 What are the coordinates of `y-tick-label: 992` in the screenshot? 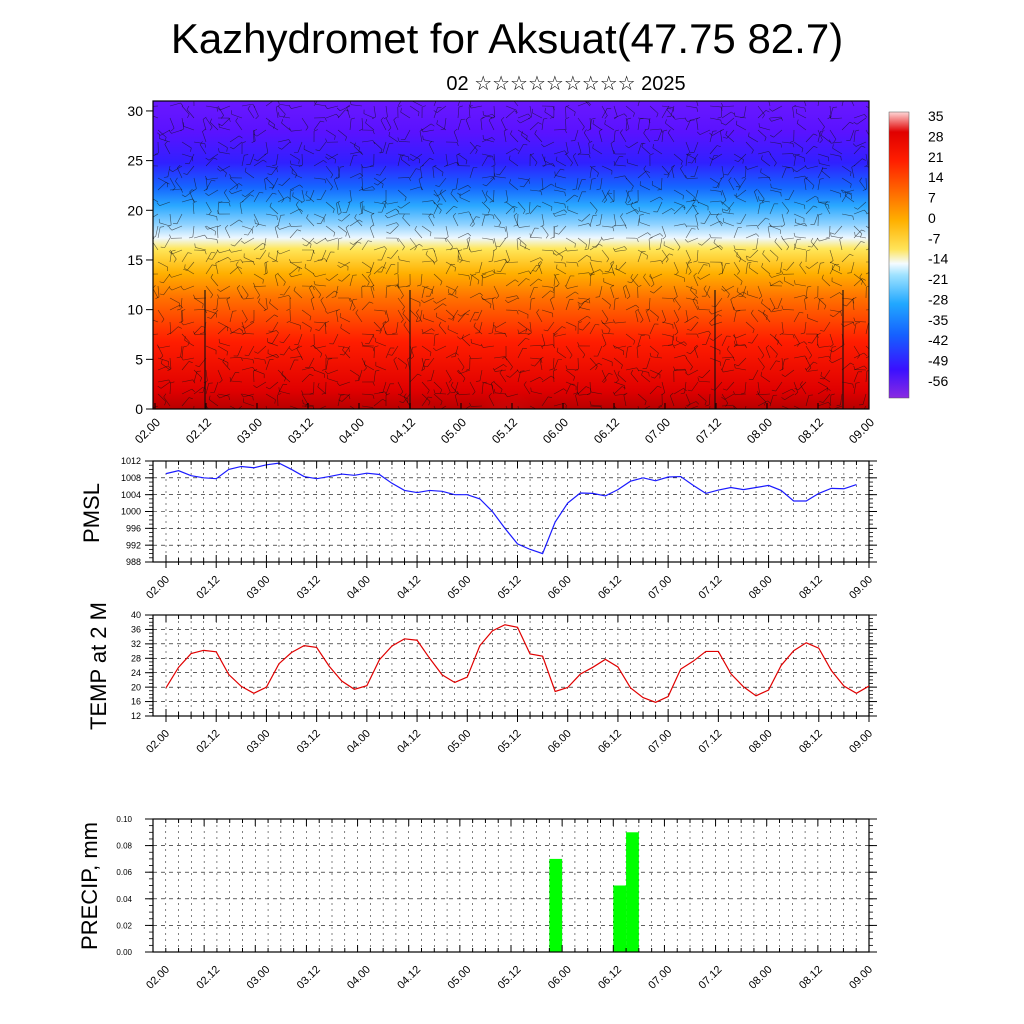 It's located at (133, 545).